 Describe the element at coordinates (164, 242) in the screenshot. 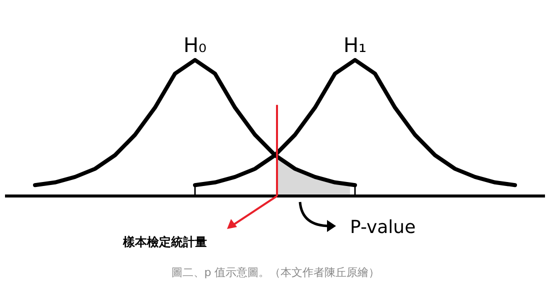

I see `text: 樣本檢定統計量` at that location.